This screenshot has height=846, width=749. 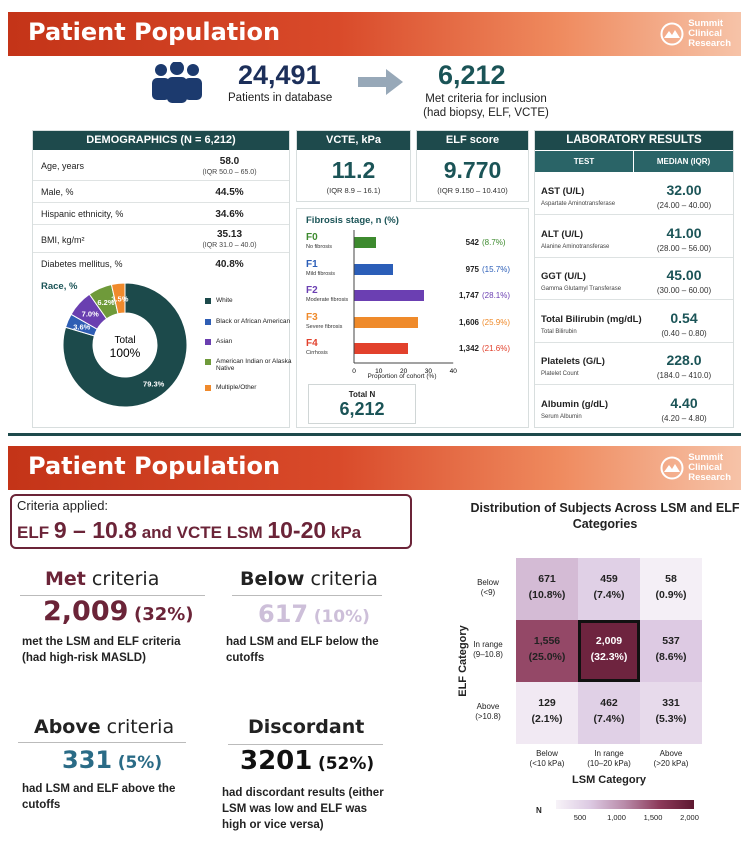 I want to click on legend-text: White, so click(x=224, y=300).